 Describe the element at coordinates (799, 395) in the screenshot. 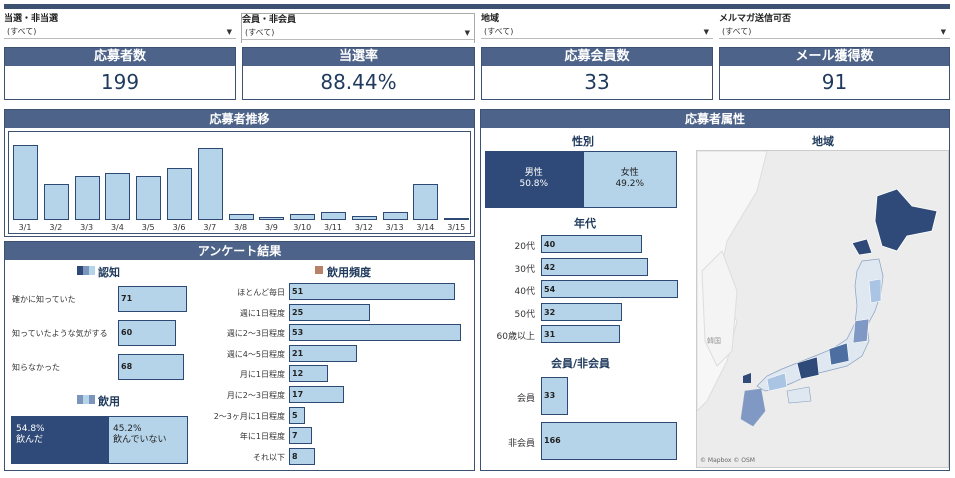

I see `map-region-shikoku` at that location.